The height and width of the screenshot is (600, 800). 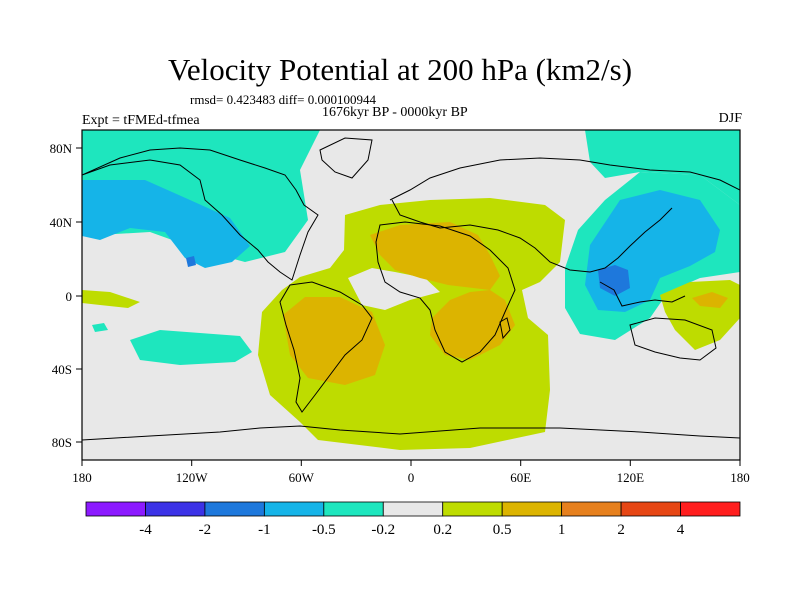 I want to click on lat-tick-label: 80N, so click(x=61, y=148).